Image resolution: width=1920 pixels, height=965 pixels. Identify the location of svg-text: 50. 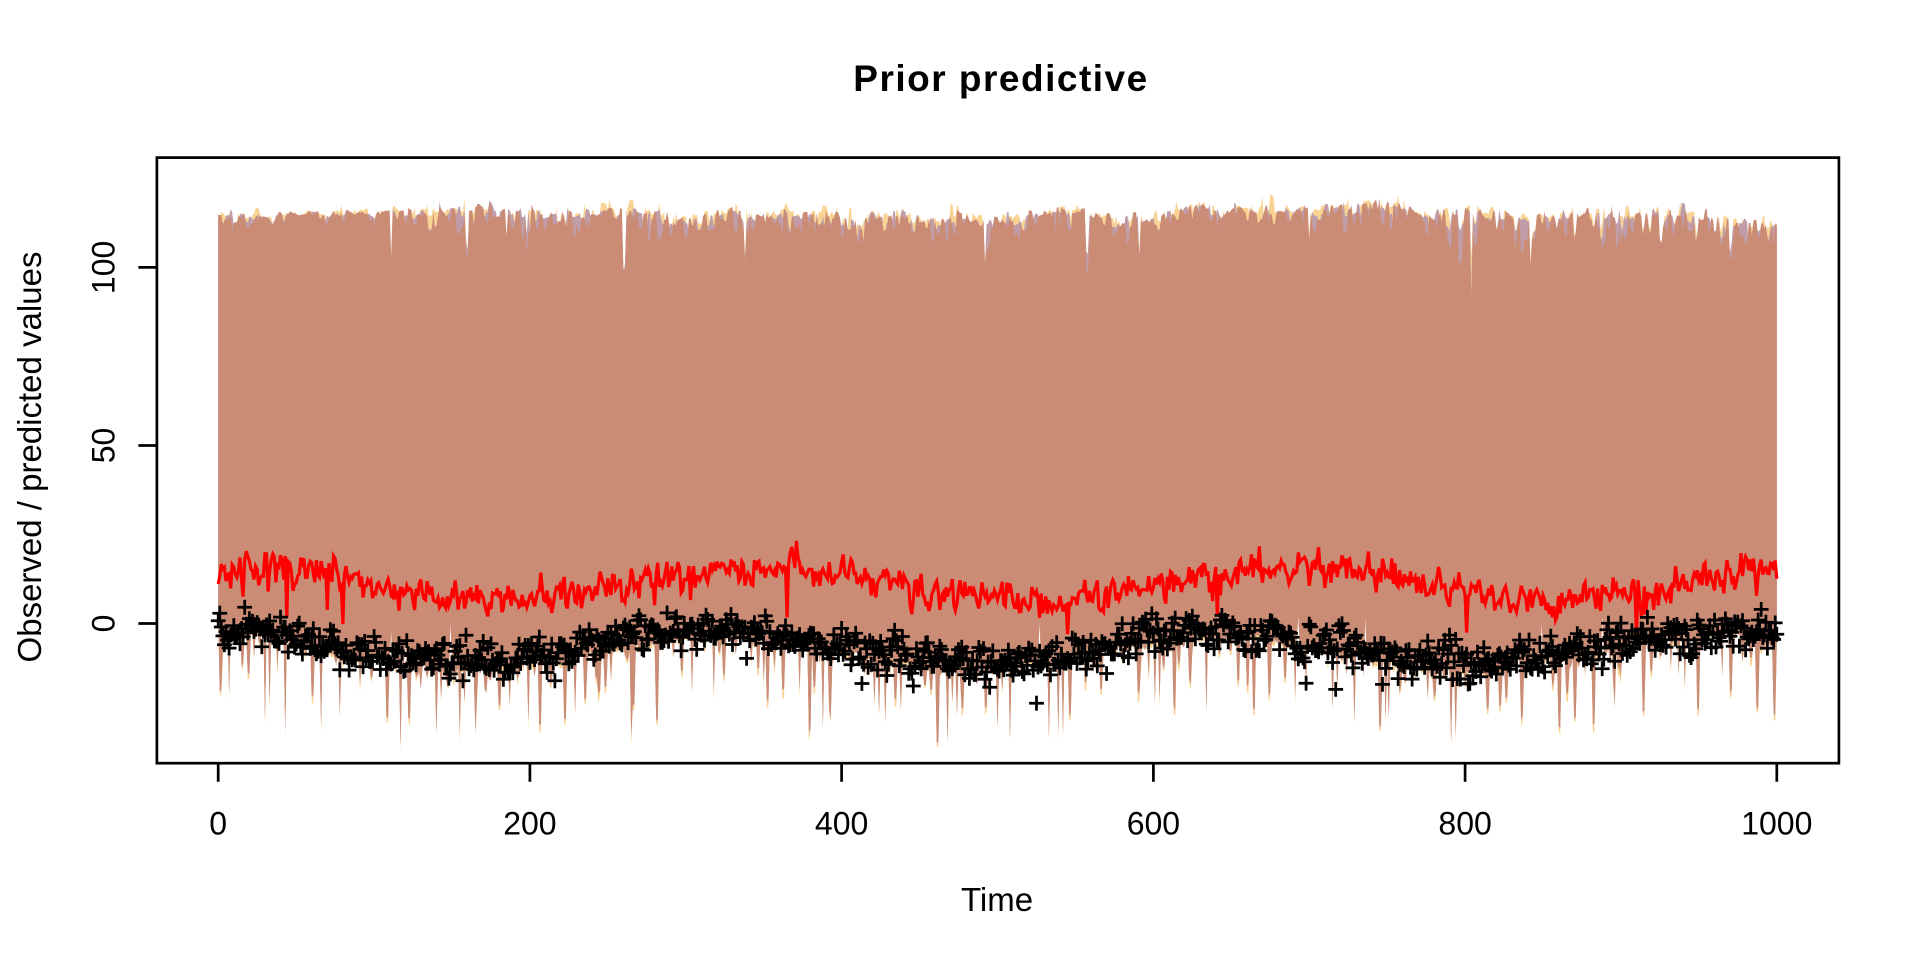
(104, 446).